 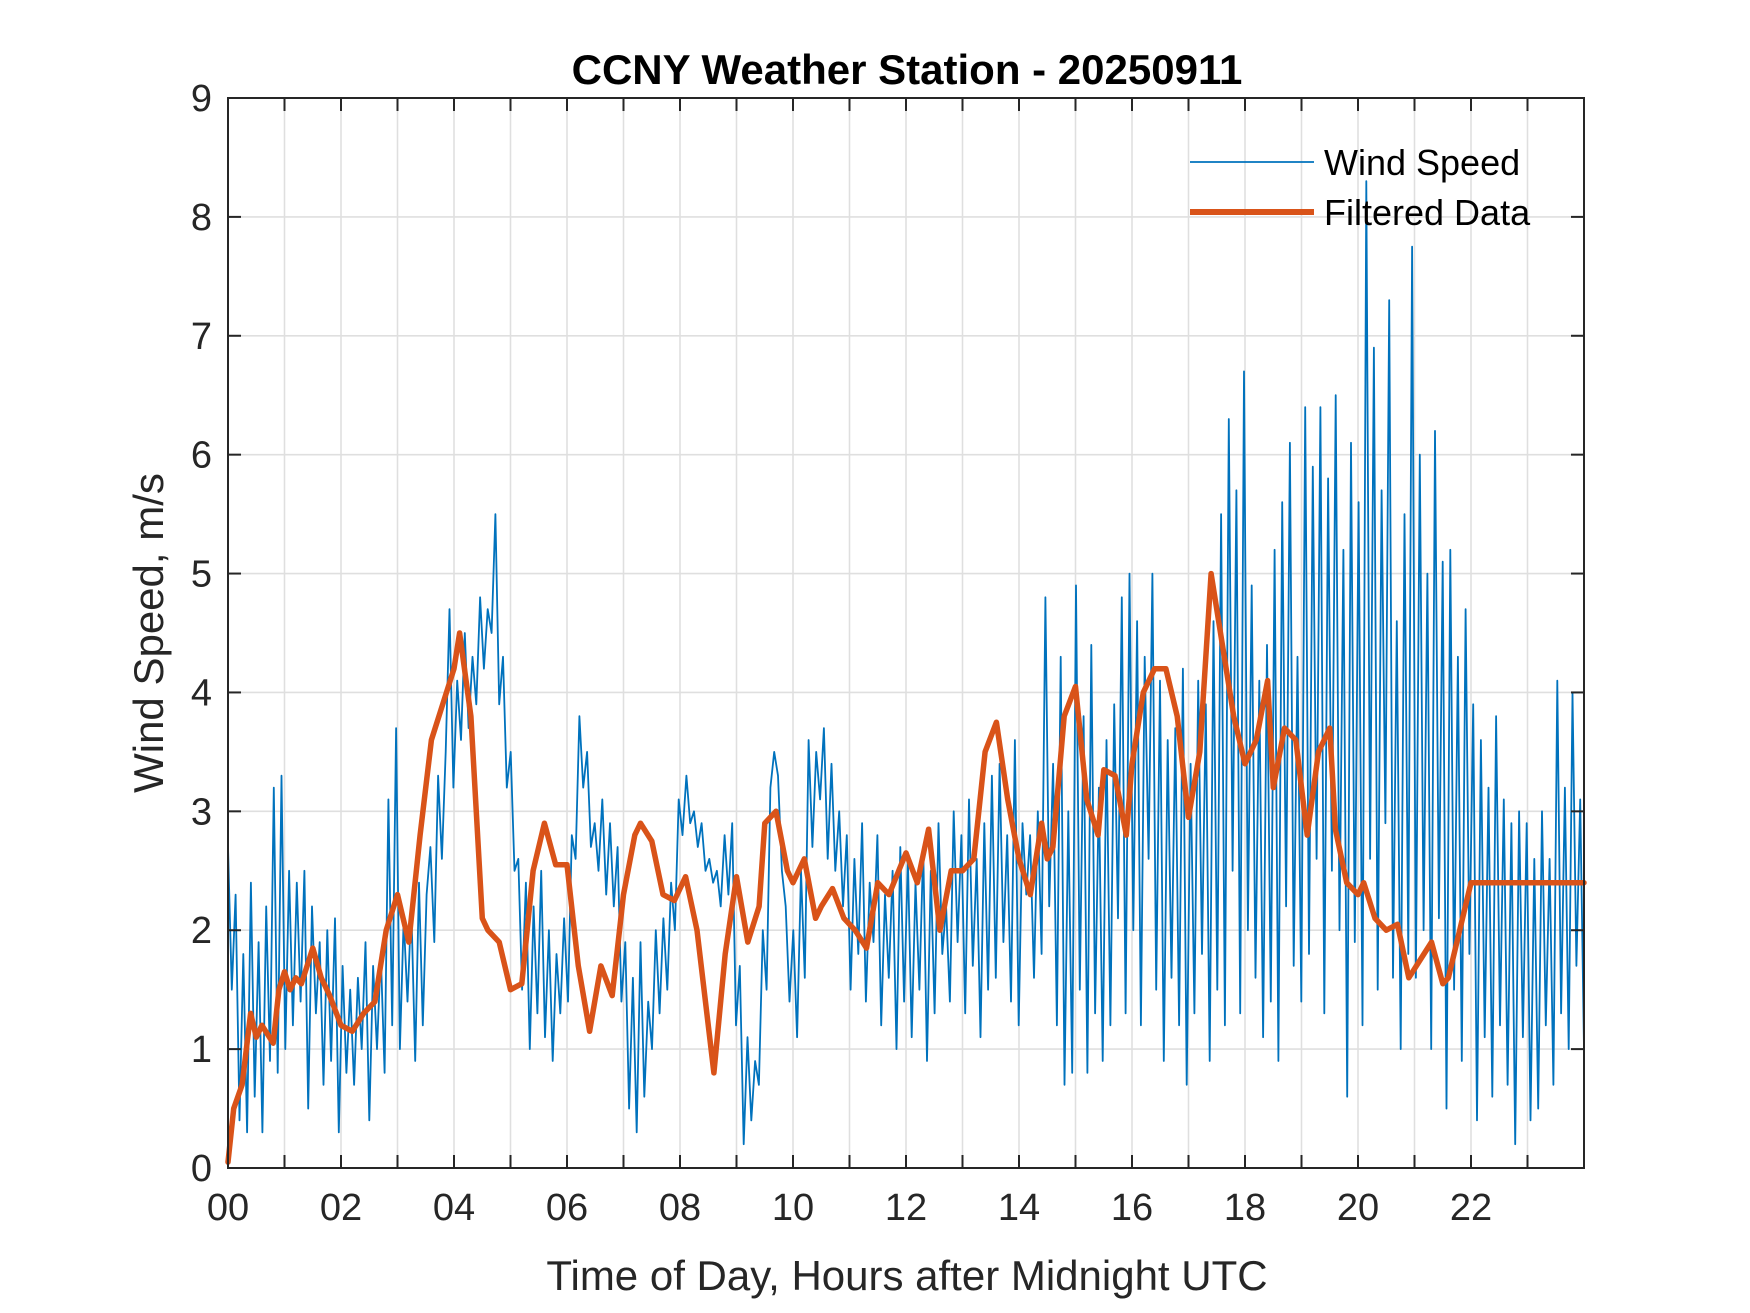 I want to click on x-tick-label: 00, so click(x=228, y=1208).